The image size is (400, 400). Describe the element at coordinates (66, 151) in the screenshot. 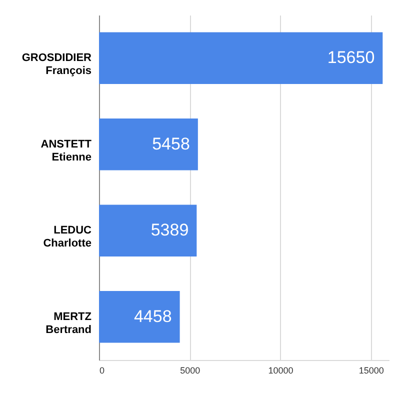

I see `y-tick-label: ANSTETT Etienne` at that location.